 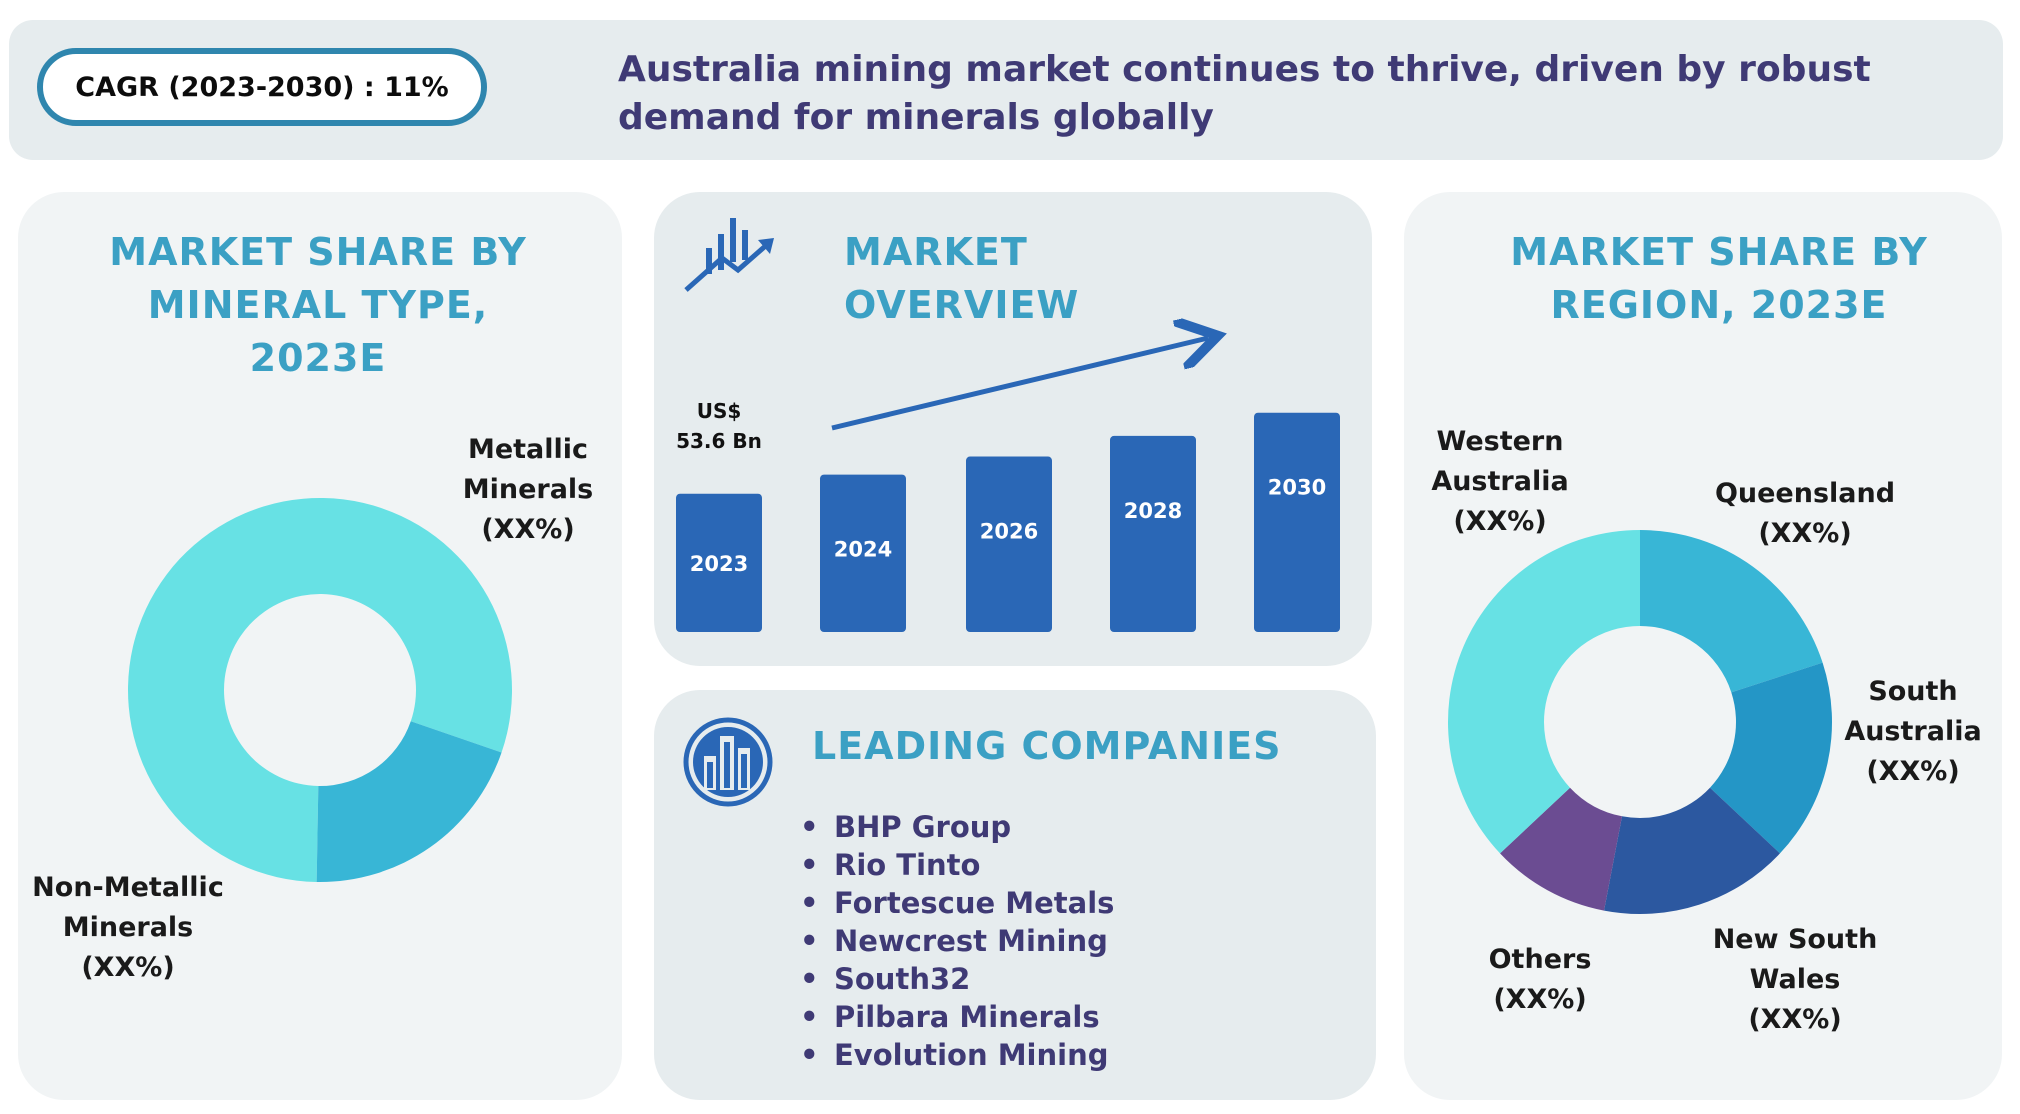 What do you see at coordinates (1500, 481) in the screenshot?
I see `western-australia-label: Western Australia (XX%)` at bounding box center [1500, 481].